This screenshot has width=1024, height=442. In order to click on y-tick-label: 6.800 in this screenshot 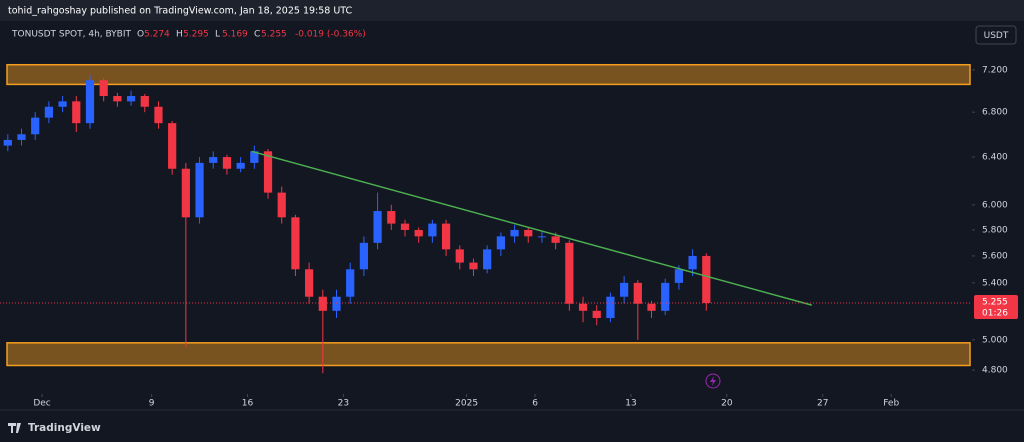, I will do `click(995, 113)`.